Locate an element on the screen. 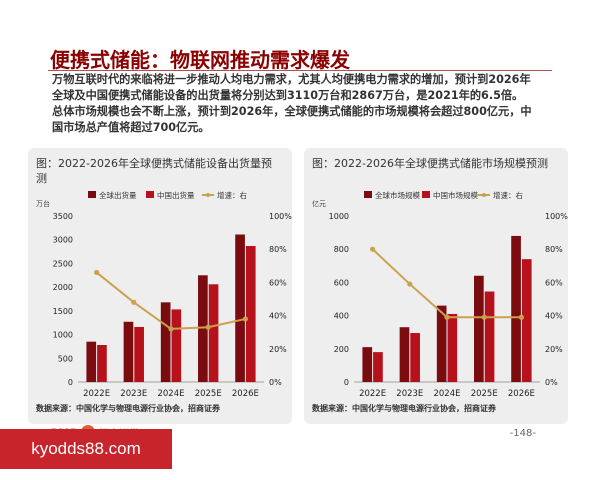  y-tick-label: 2500 is located at coordinates (63, 263).